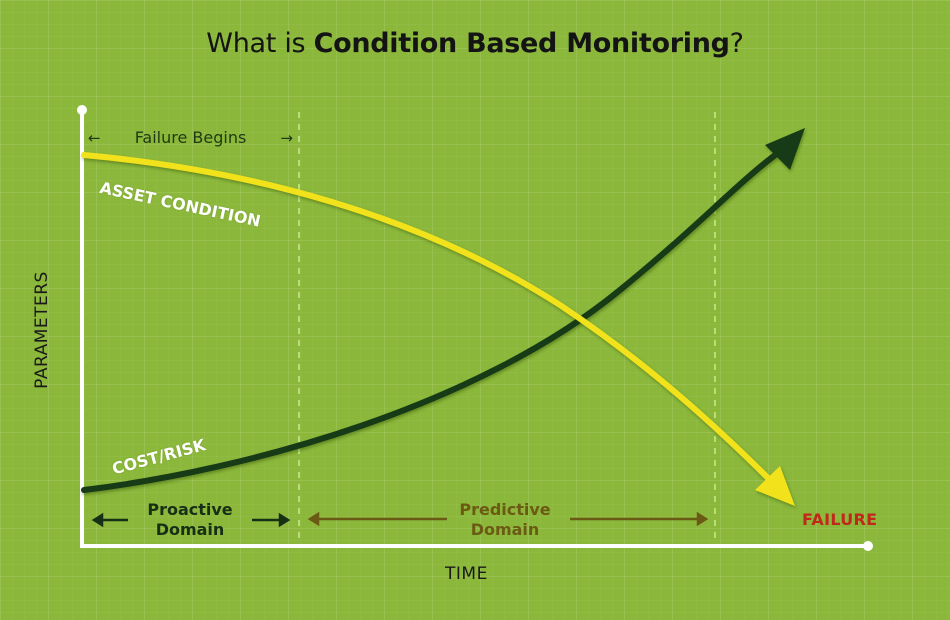 This screenshot has width=950, height=620. What do you see at coordinates (505, 509) in the screenshot?
I see `predictive-line1: Predictive` at bounding box center [505, 509].